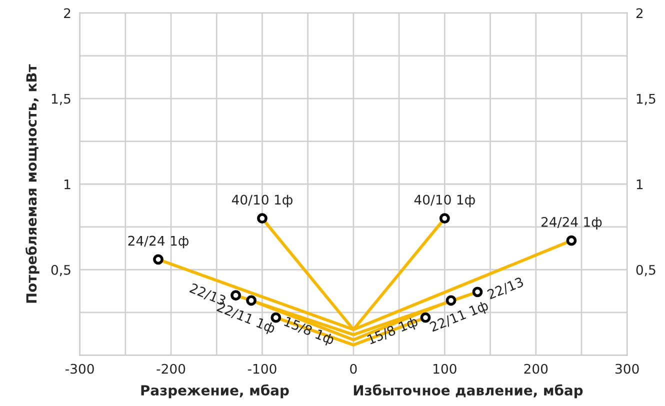  I want to click on x-tick-label: 300, so click(627, 369).